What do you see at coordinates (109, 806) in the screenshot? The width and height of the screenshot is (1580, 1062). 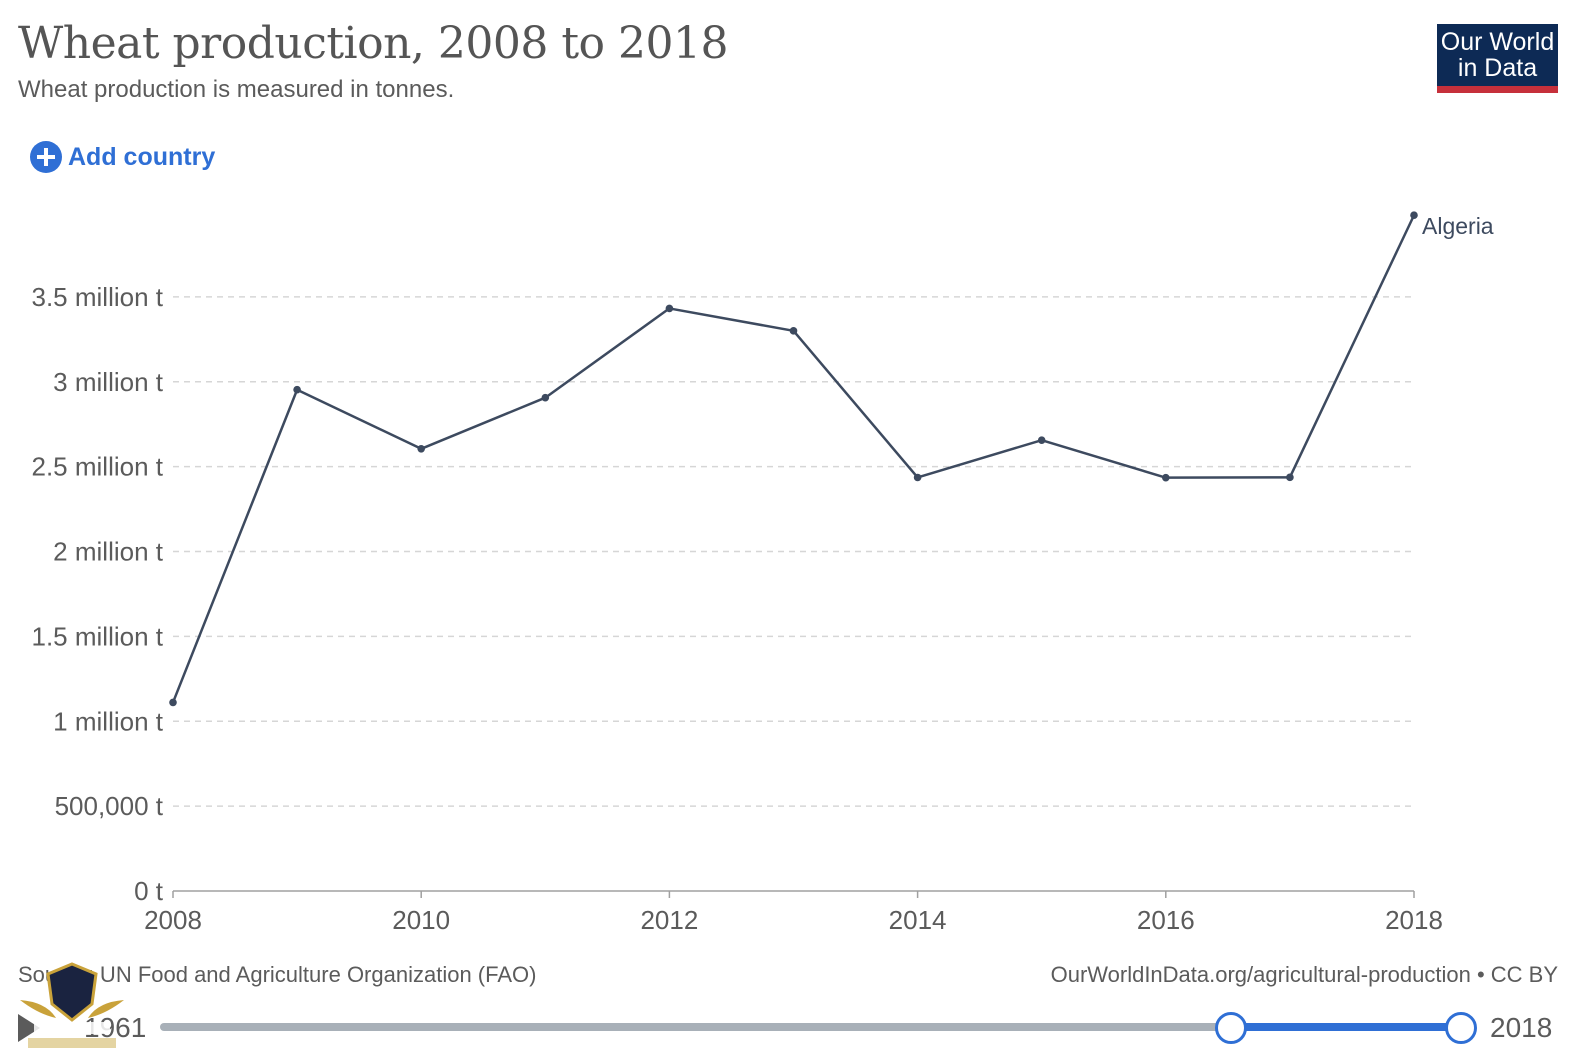 I see `y-tick-label: 500,000 t` at bounding box center [109, 806].